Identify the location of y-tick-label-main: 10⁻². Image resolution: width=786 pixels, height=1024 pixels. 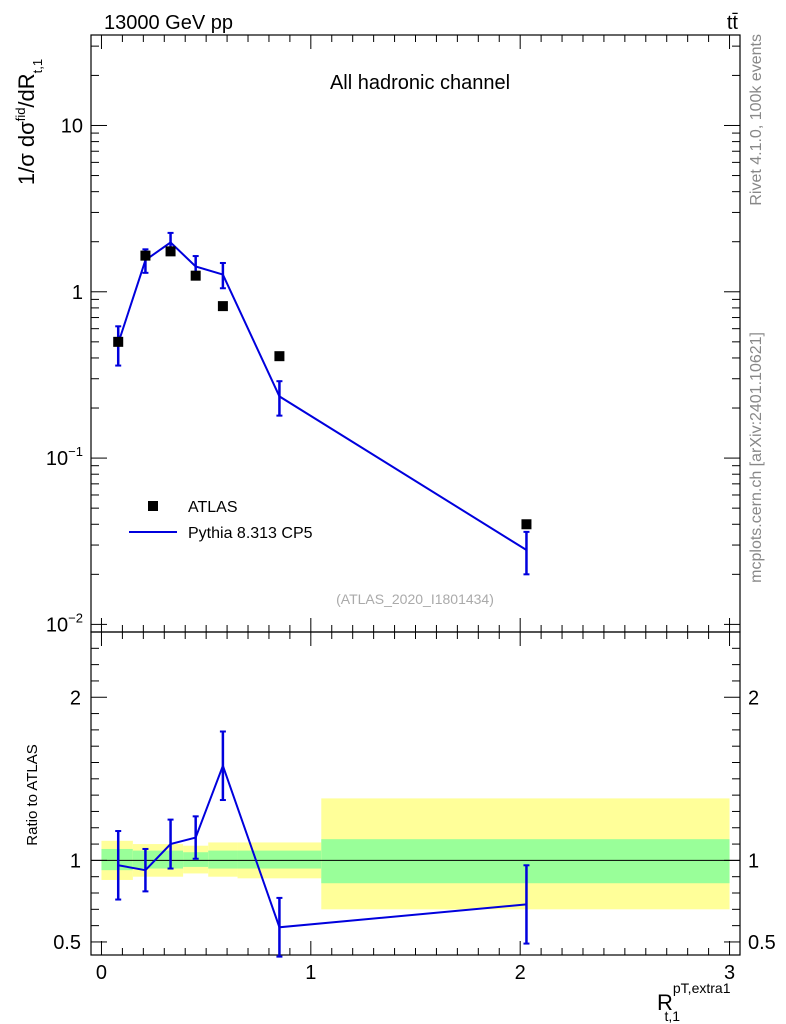
(64, 623).